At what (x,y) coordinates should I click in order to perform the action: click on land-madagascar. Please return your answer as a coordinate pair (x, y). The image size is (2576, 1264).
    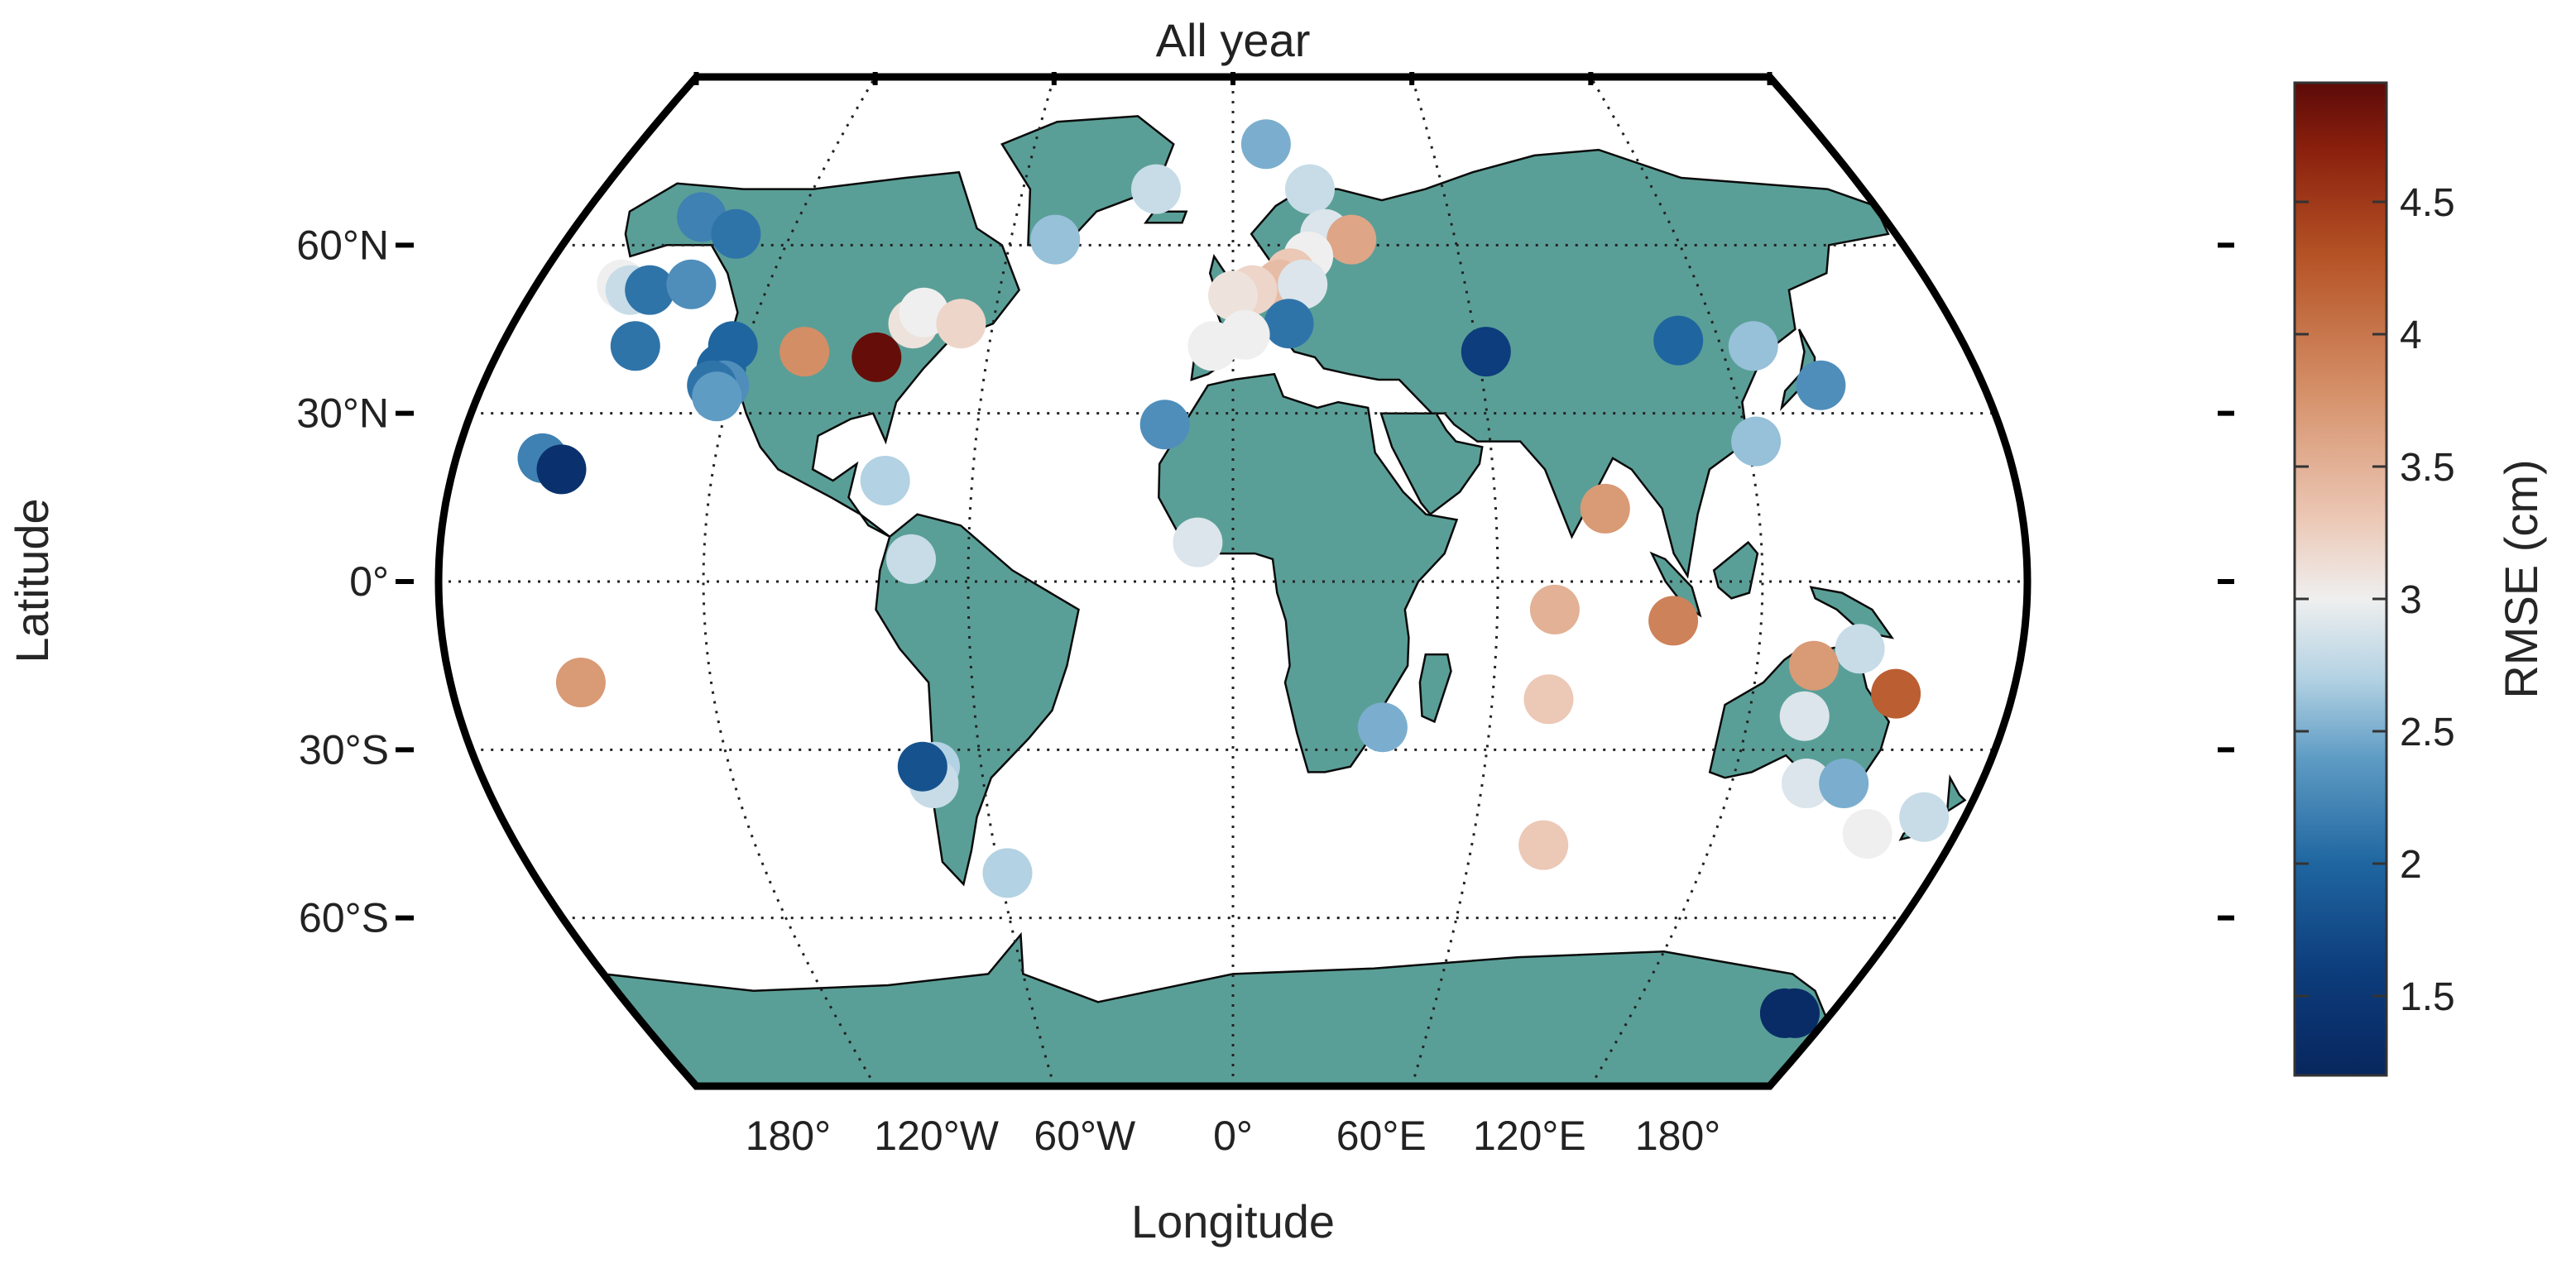
    Looking at the image, I should click on (1435, 688).